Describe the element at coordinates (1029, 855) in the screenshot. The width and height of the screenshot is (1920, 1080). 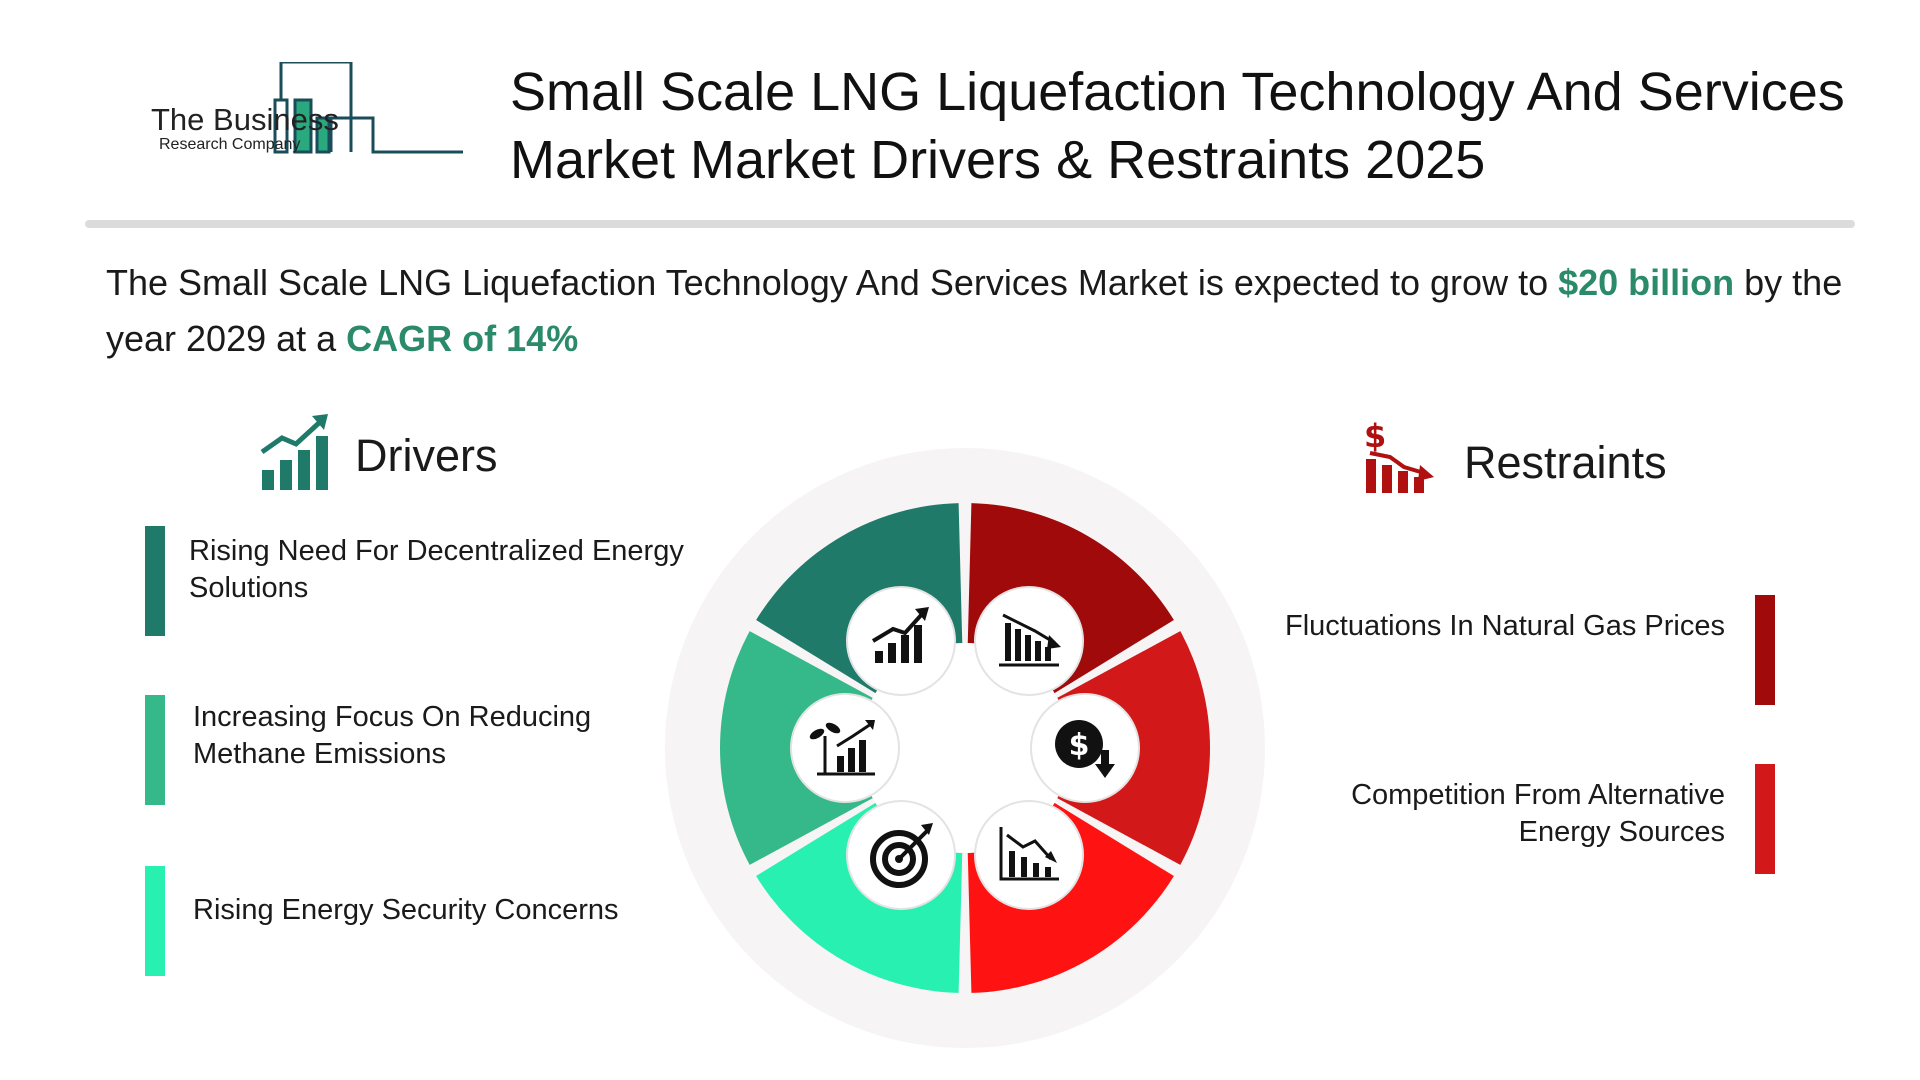
I see `declining-trend-chart-icon` at that location.